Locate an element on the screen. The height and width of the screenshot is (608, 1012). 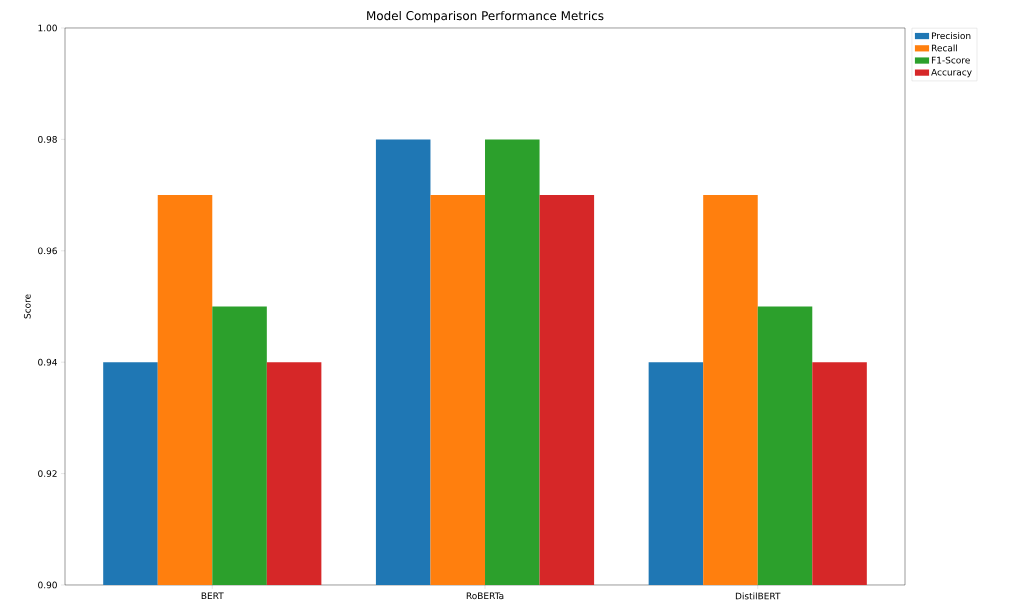
x-tick-label: DistilBERT is located at coordinates (758, 596).